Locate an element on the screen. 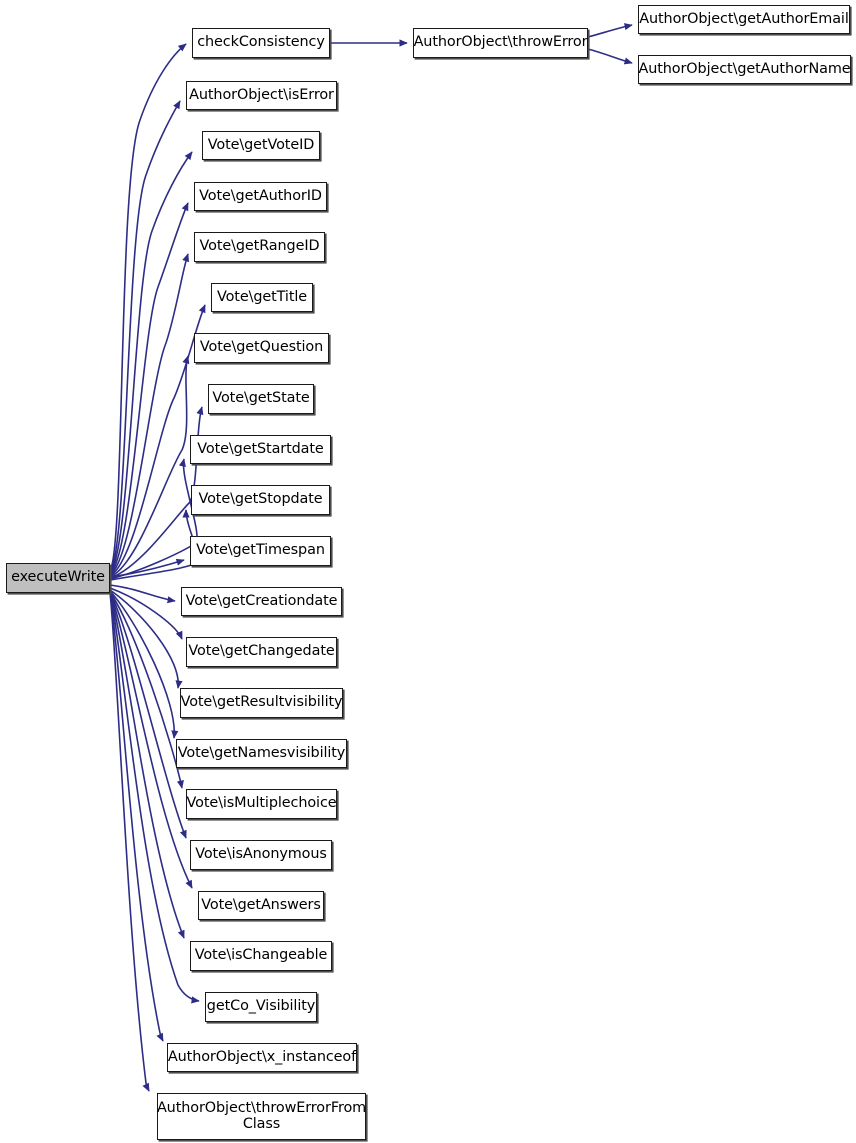  graph-node-getAuthorEmail: AuthorObject\getAuthorEmail is located at coordinates (744, 19).